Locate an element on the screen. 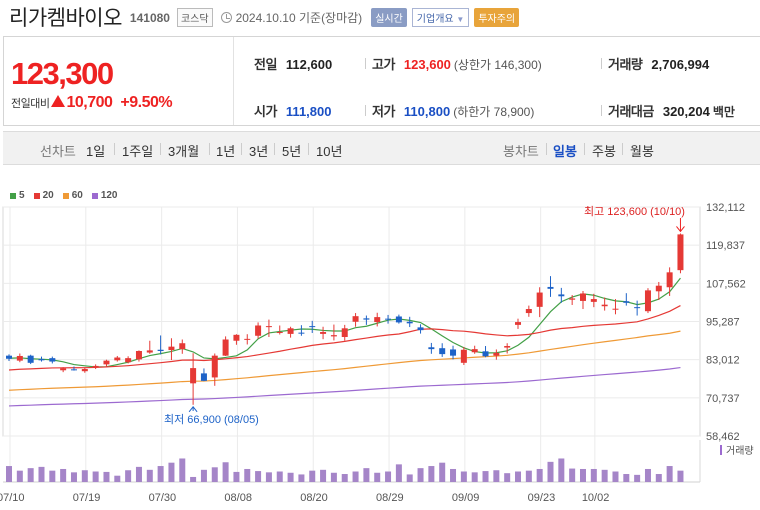 This screenshot has width=760, height=510. period-monthly: 월봉 is located at coordinates (642, 151).